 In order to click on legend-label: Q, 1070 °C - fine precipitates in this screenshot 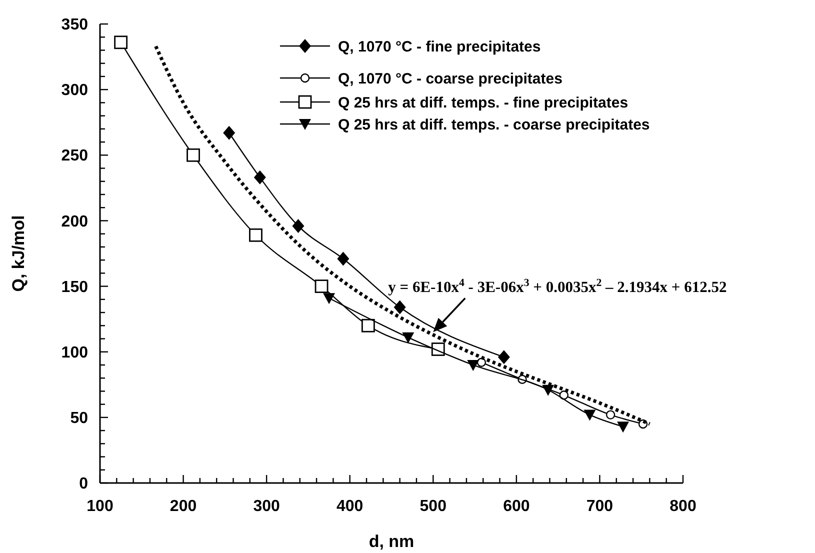, I will do `click(439, 47)`.